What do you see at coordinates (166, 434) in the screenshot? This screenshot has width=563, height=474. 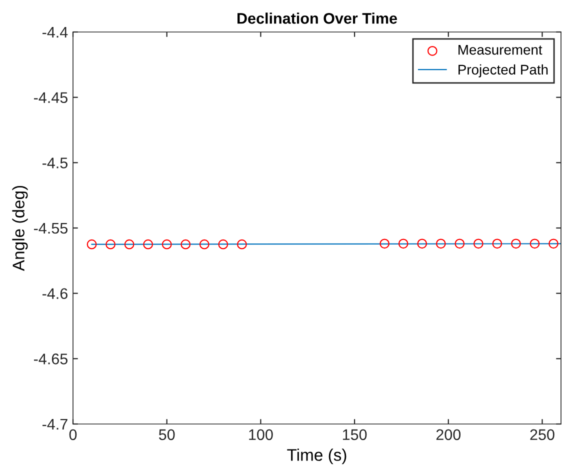 I see `x-tick-label: 50` at bounding box center [166, 434].